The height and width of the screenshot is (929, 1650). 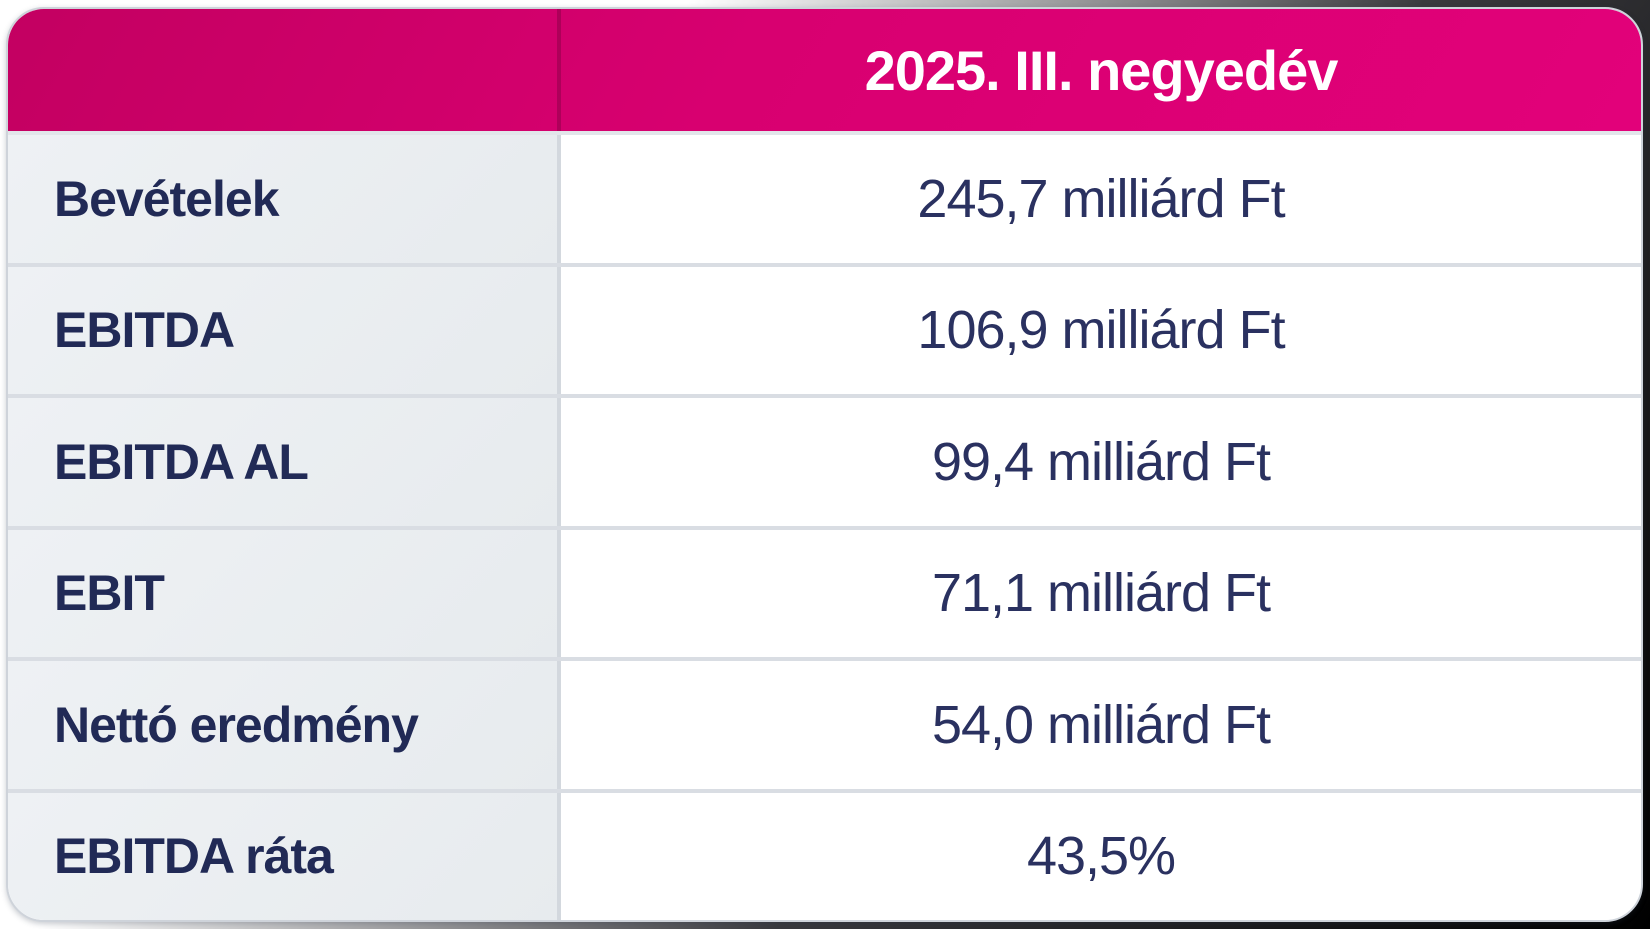 What do you see at coordinates (284, 199) in the screenshot?
I see `row-label-cell: Bevételek` at bounding box center [284, 199].